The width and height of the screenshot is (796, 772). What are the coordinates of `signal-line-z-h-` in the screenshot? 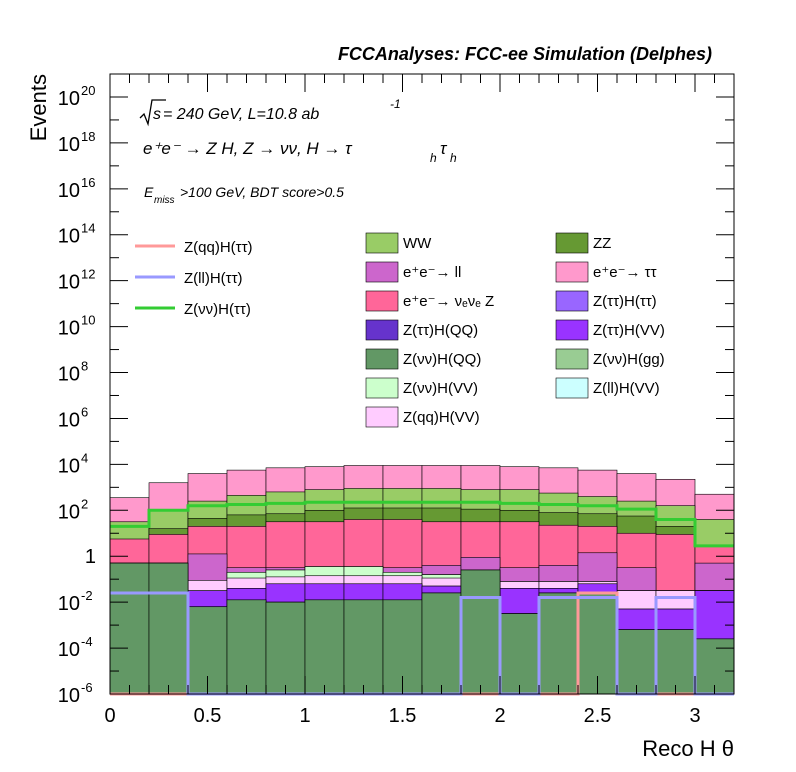 It's located at (422, 524).